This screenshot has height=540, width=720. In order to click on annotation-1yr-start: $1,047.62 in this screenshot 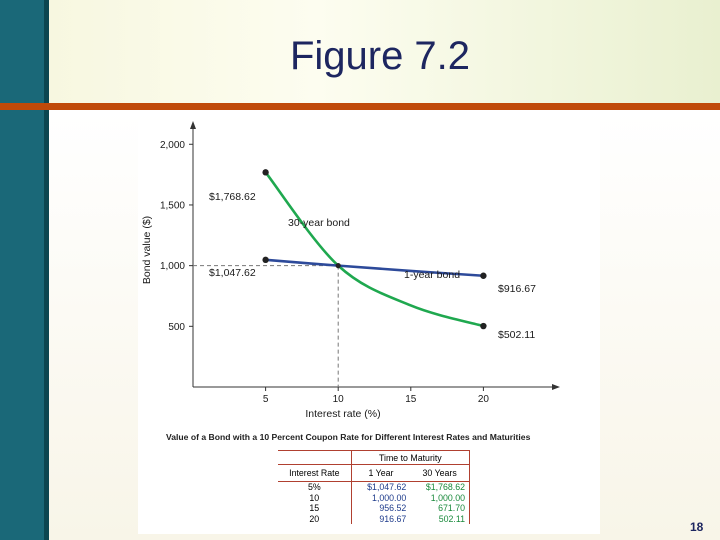, I will do `click(232, 273)`.